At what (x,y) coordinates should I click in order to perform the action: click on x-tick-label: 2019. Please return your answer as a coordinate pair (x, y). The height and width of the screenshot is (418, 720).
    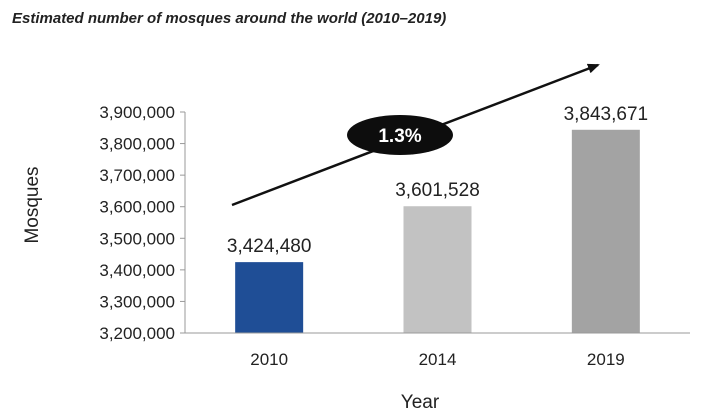
    Looking at the image, I should click on (606, 359).